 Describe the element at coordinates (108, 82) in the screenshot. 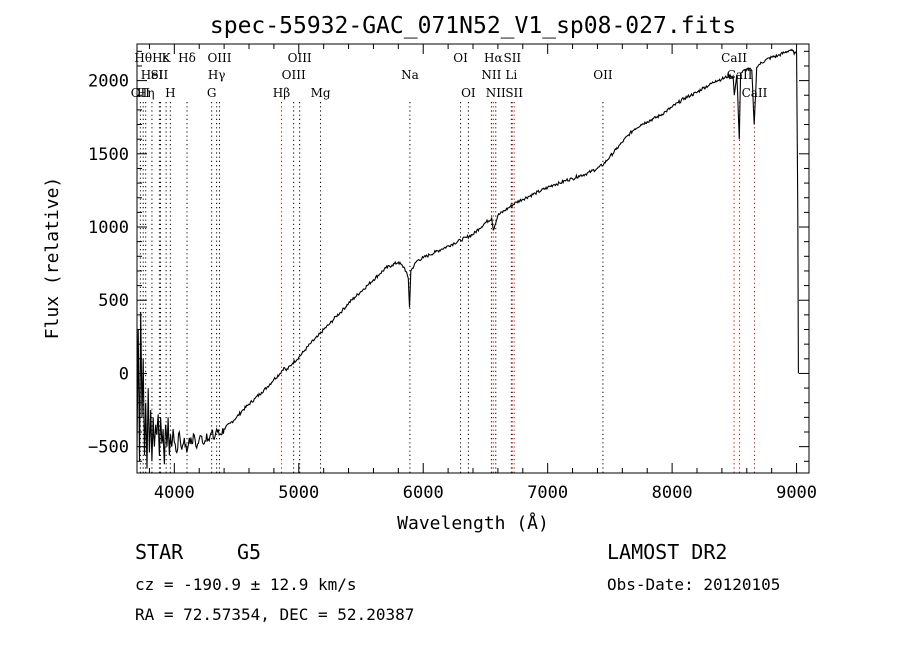

I see `y-tick-label: 2000` at that location.